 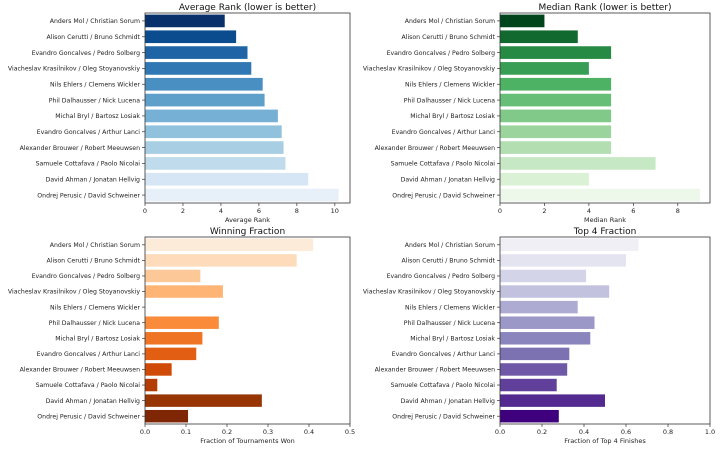 What do you see at coordinates (247, 220) in the screenshot?
I see `x-axis-label: Average Rank` at bounding box center [247, 220].